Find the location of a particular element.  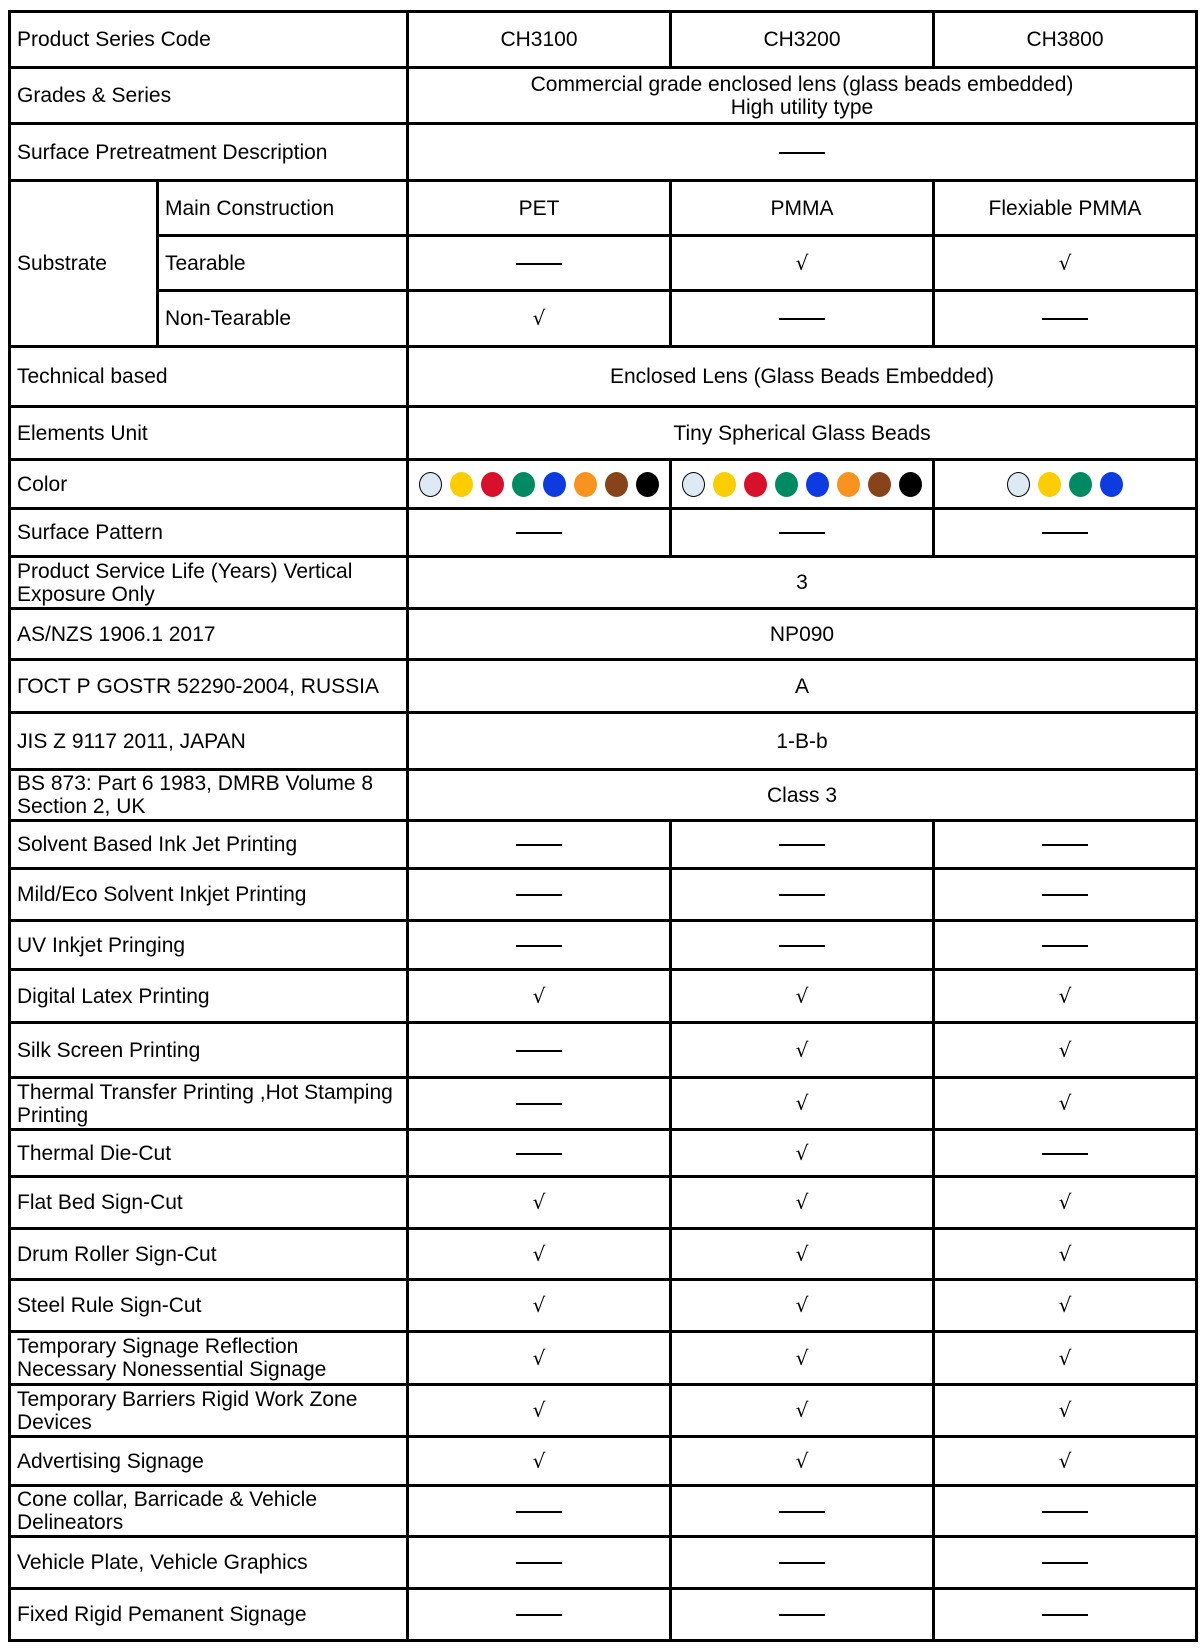

table-row: JIS Z 9117 2011, JAPAN 1-B-b is located at coordinates (603, 741).